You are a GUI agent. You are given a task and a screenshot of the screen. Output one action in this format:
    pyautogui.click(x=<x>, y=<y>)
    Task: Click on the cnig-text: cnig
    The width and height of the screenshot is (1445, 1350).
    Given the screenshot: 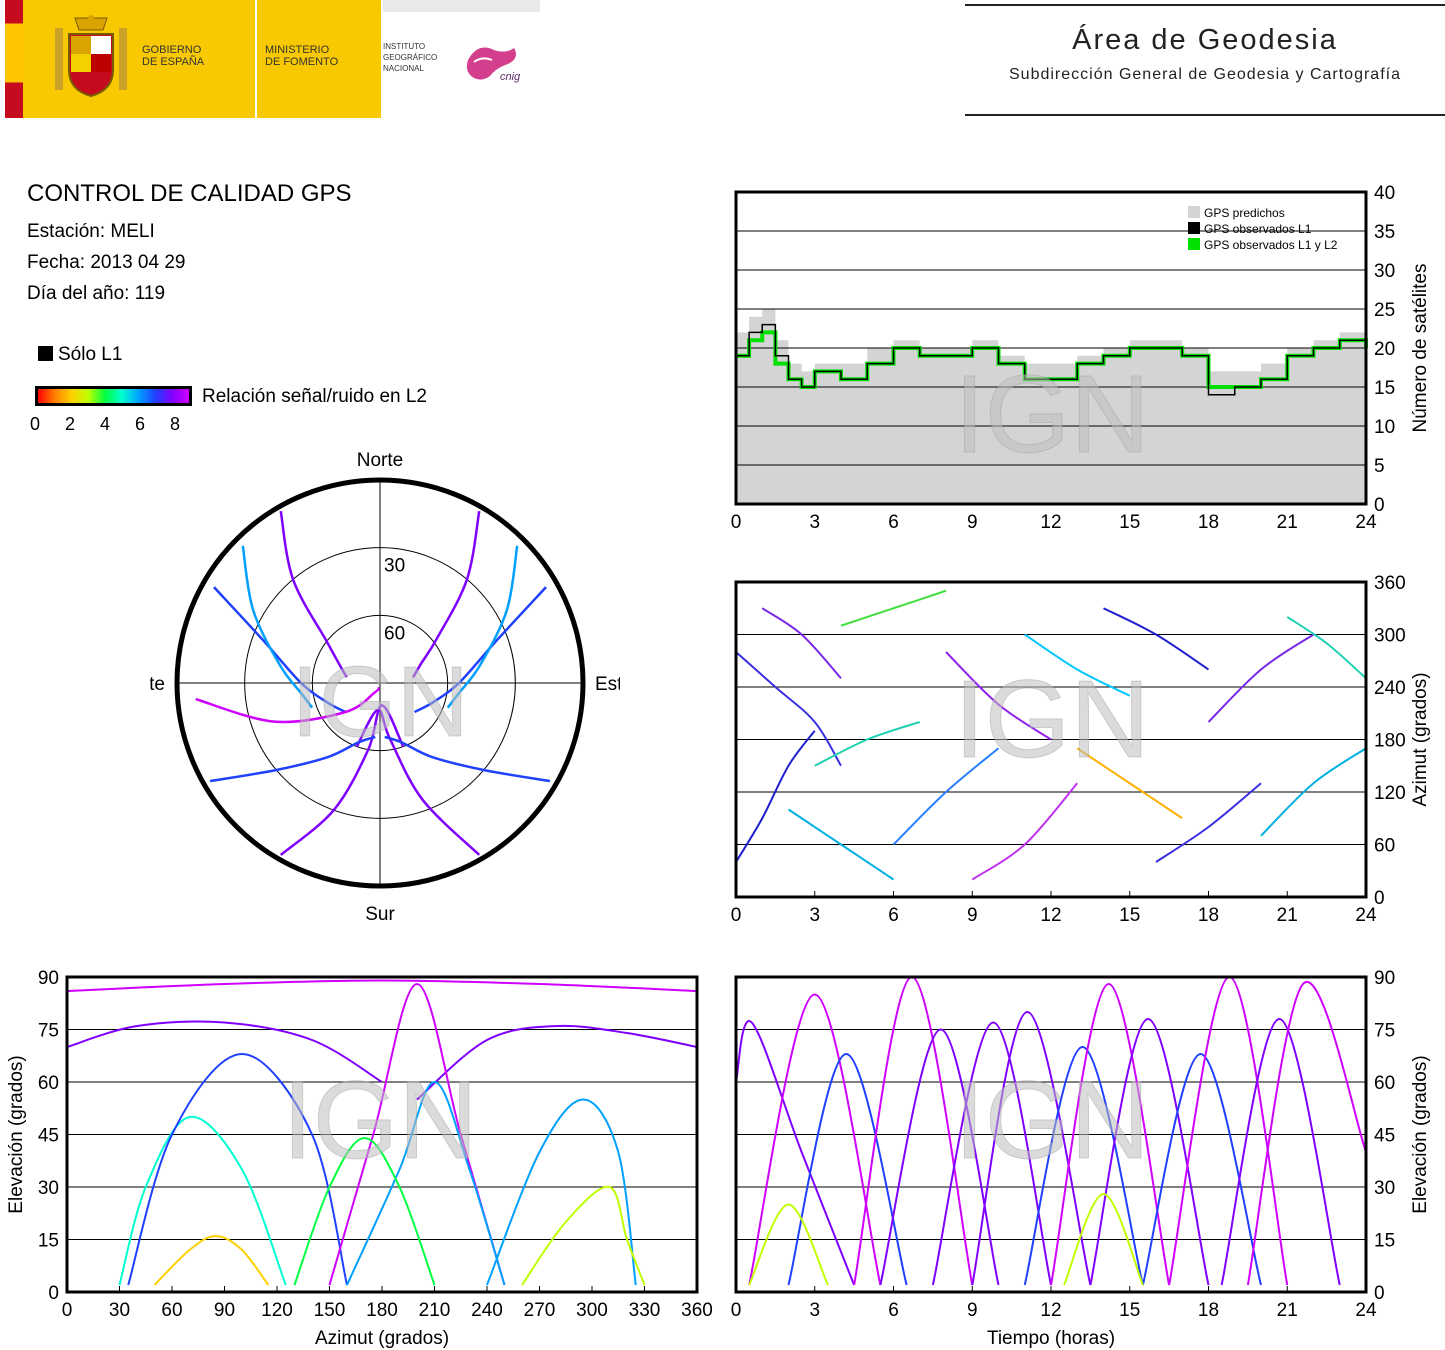 What is the action you would take?
    pyautogui.click(x=510, y=77)
    